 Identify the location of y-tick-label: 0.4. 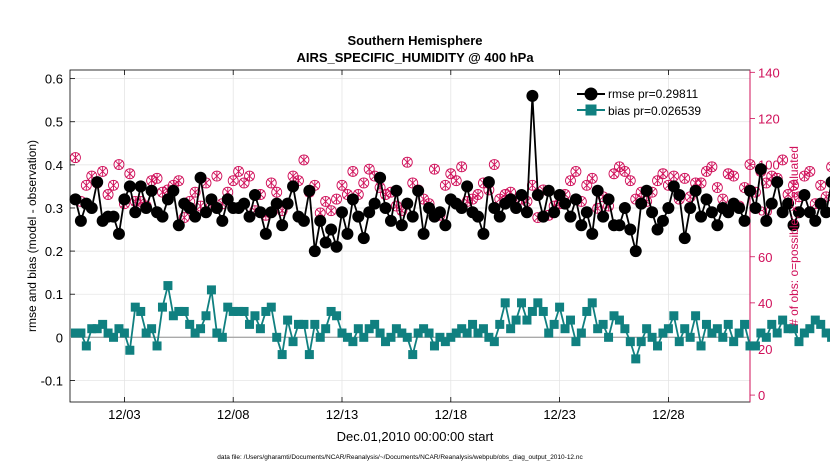
(54, 165).